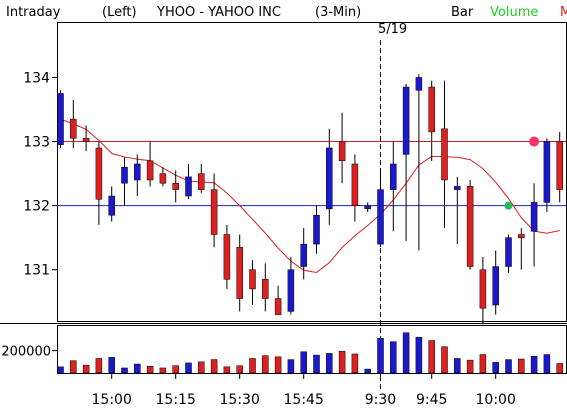  I want to click on time-tick-label: 15:15, so click(176, 400).